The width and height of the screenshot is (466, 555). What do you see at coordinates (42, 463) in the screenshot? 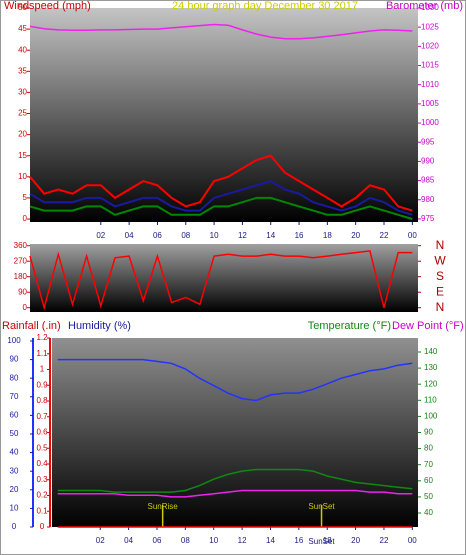
I see `y-tick-label: 0.4` at bounding box center [42, 463].